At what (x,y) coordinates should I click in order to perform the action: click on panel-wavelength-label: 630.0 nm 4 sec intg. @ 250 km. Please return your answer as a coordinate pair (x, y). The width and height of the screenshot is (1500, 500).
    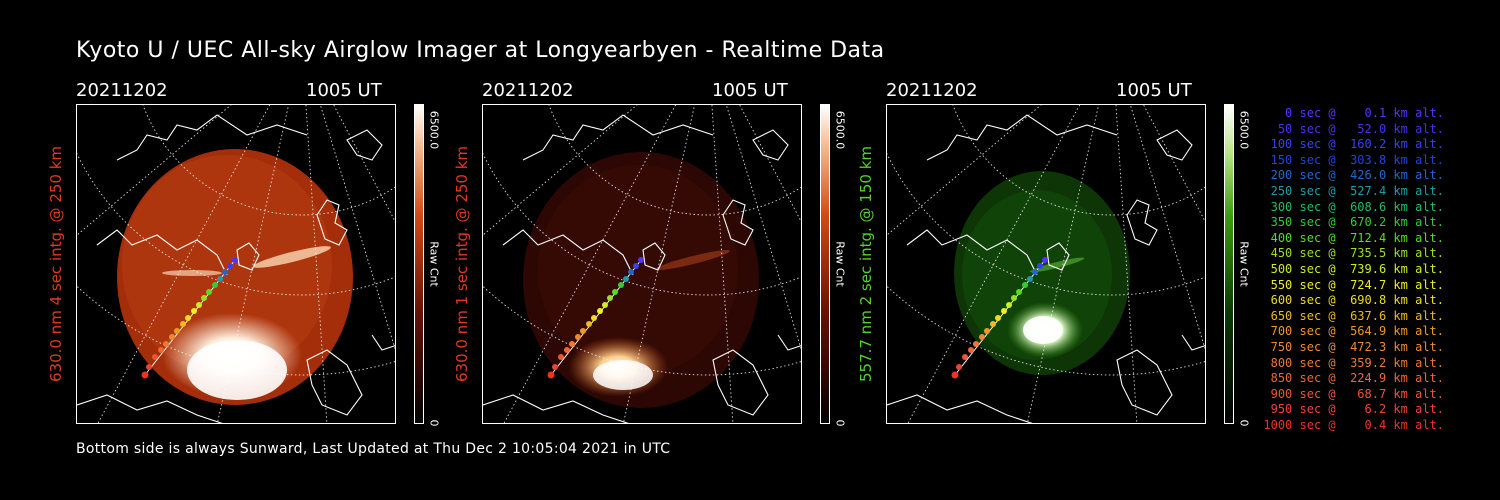
    Looking at the image, I should click on (56, 264).